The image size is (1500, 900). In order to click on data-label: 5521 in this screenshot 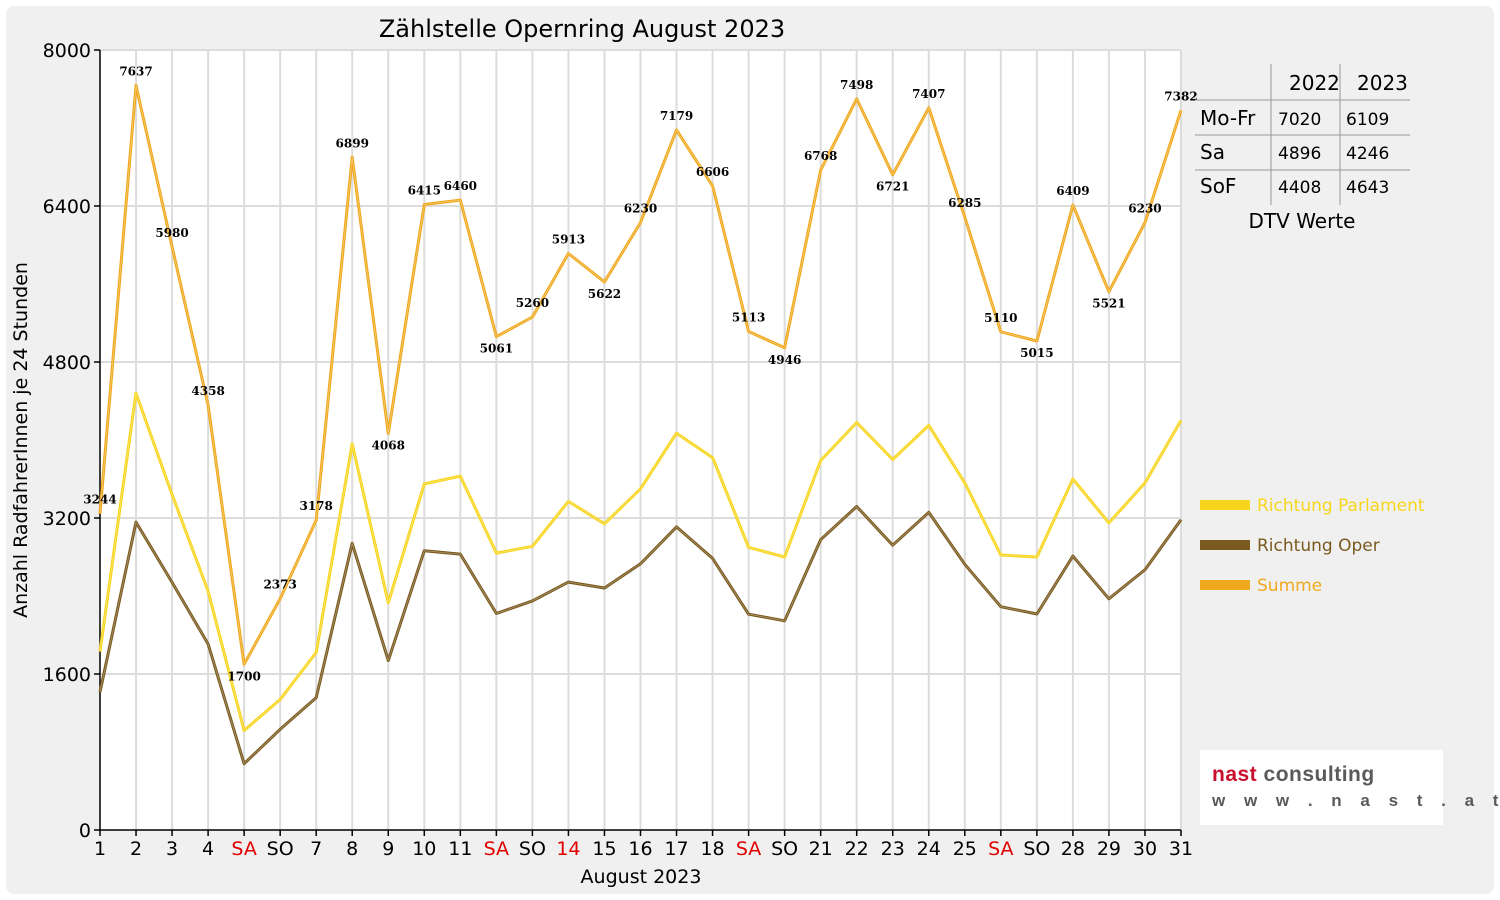, I will do `click(1108, 304)`.